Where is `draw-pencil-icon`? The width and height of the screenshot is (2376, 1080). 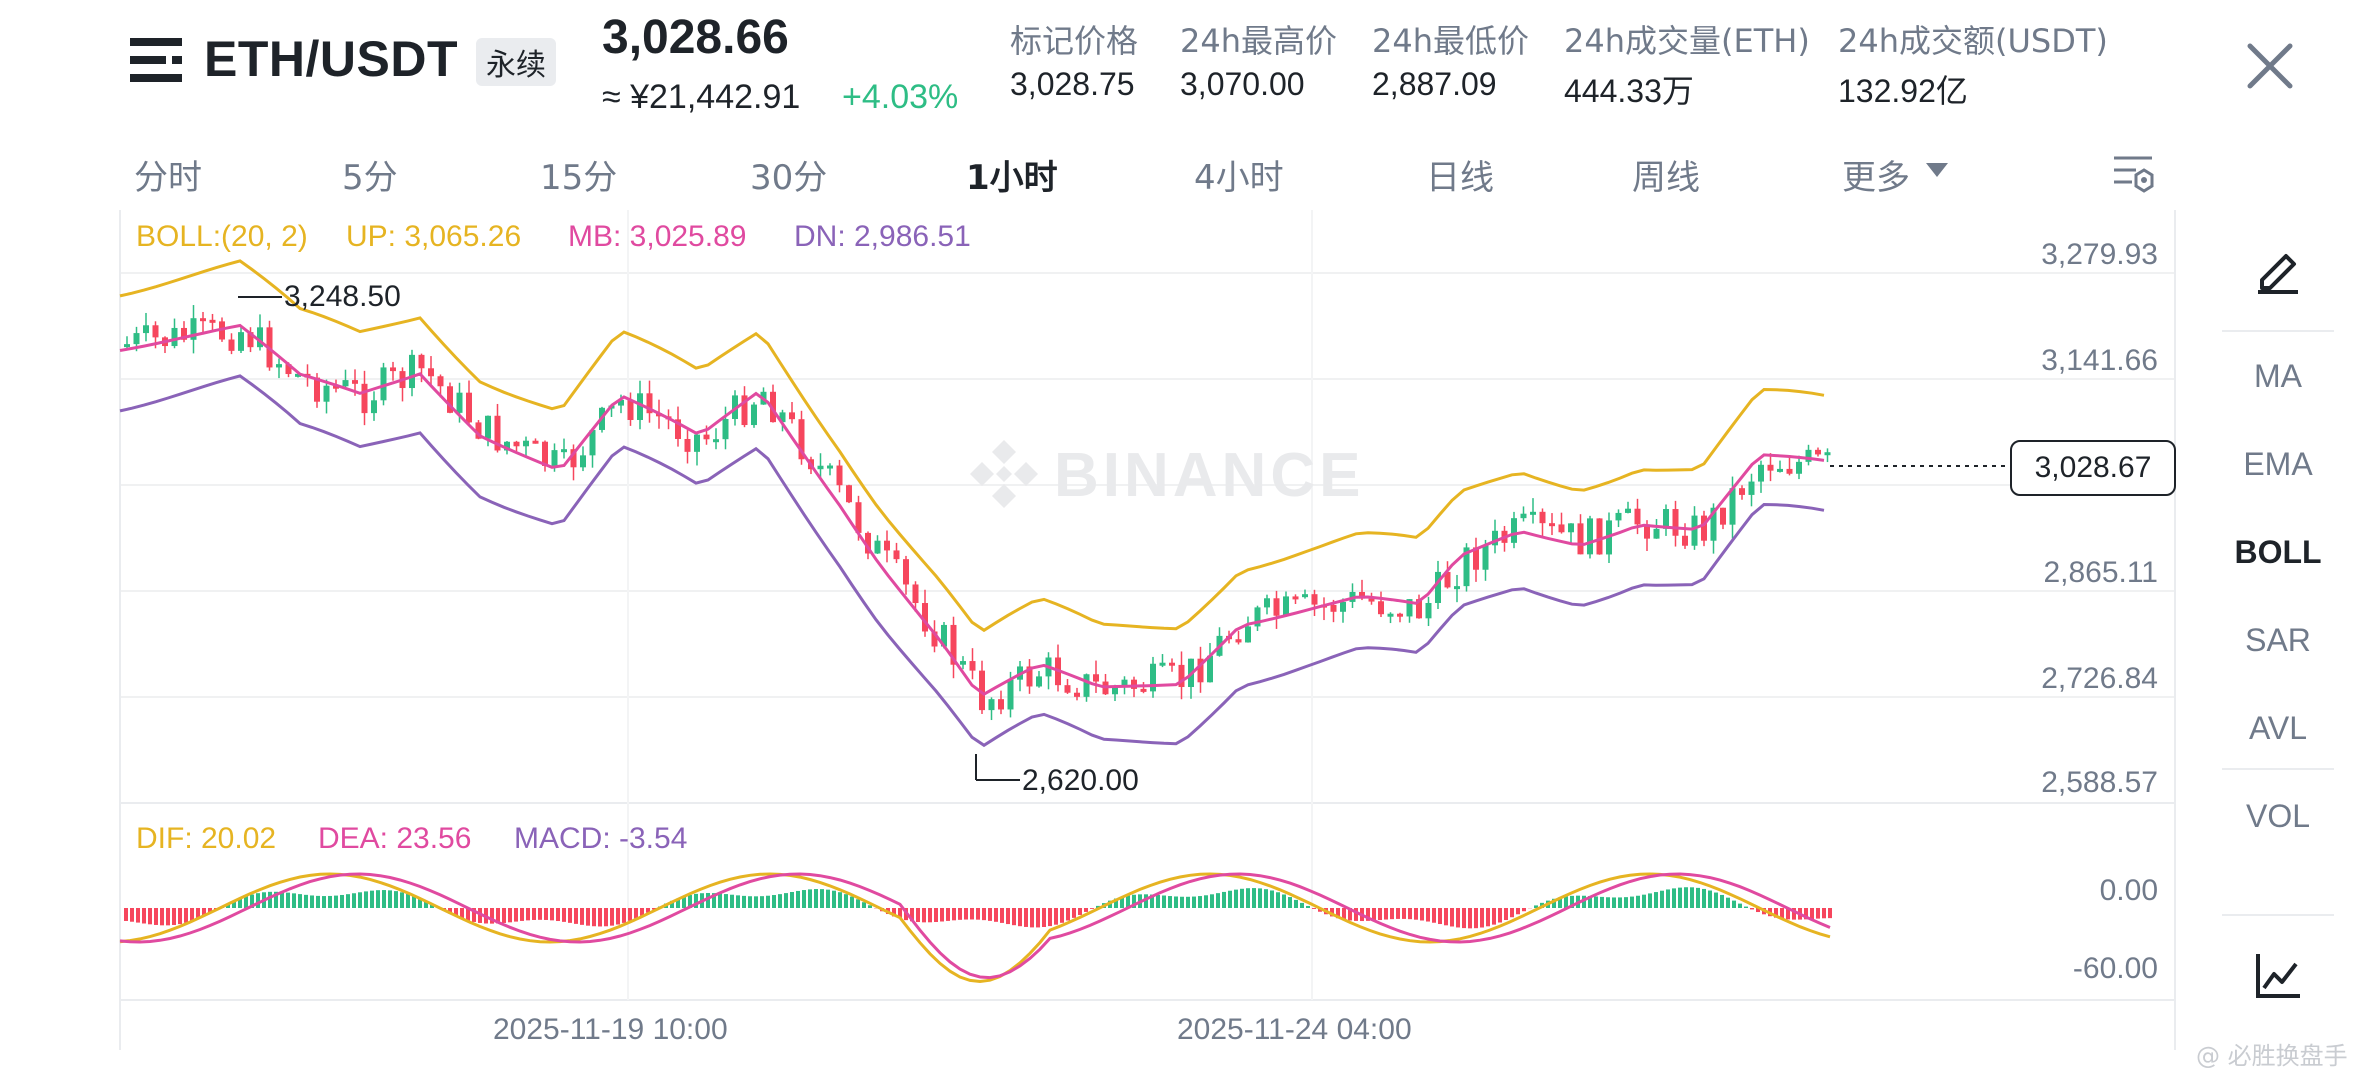
draw-pencil-icon is located at coordinates (2278, 270).